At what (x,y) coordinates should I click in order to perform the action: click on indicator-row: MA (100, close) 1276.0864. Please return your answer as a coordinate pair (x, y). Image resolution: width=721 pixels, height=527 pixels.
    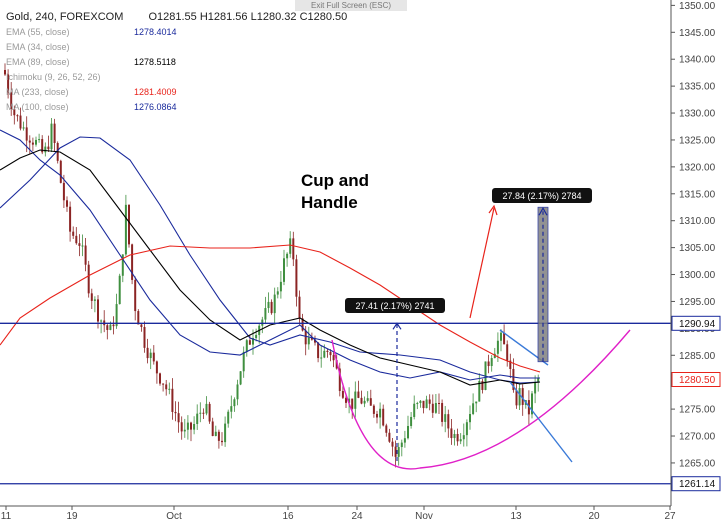
    Looking at the image, I should click on (91, 107).